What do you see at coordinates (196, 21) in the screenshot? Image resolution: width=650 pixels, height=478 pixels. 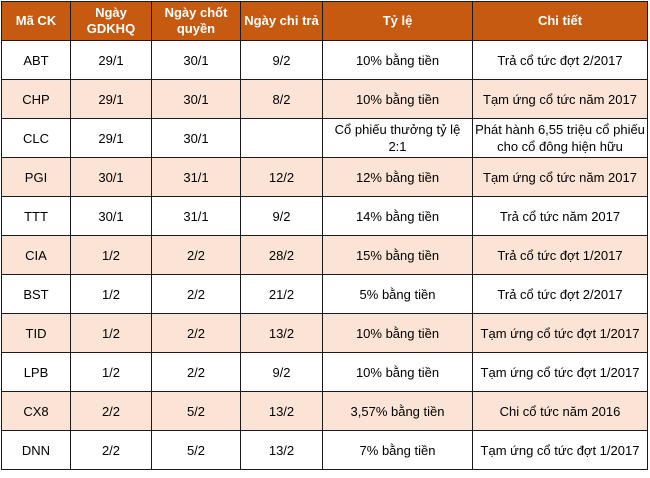 I see `header-ngay-chot-quyen: Ngày chốt quyền` at bounding box center [196, 21].